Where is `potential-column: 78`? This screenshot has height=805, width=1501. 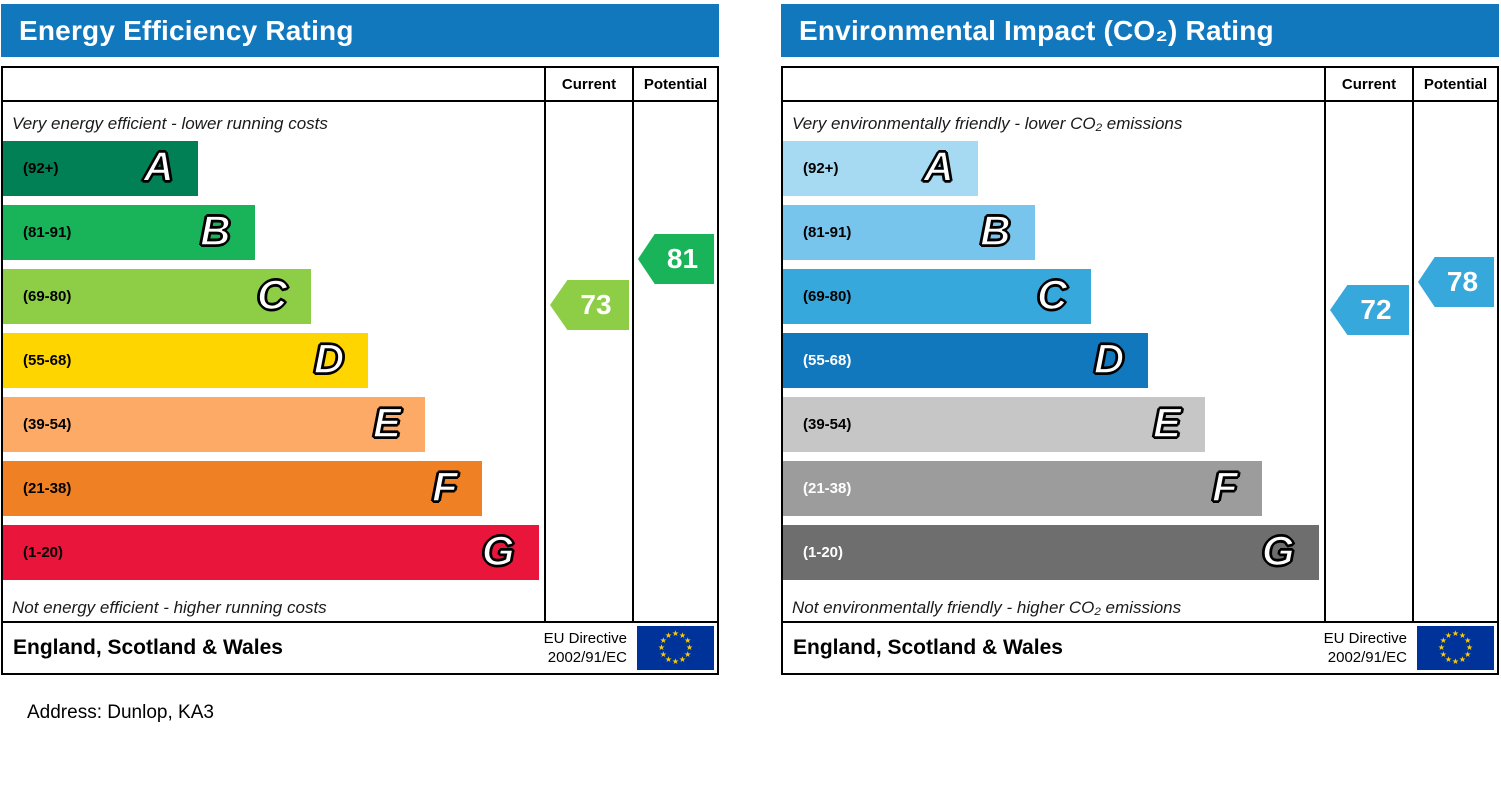
potential-column: 78 is located at coordinates (1454, 361).